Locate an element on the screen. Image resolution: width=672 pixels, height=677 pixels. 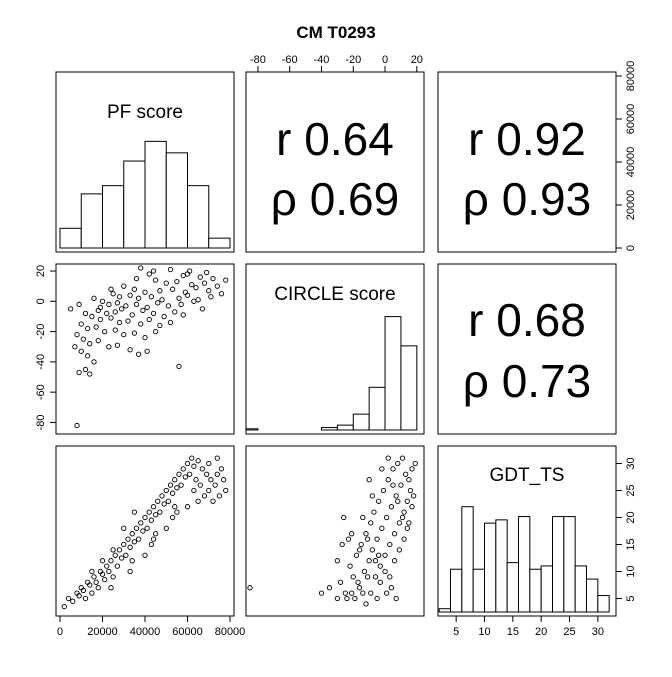
gdt-axis-tick-label: 20 is located at coordinates (541, 632).